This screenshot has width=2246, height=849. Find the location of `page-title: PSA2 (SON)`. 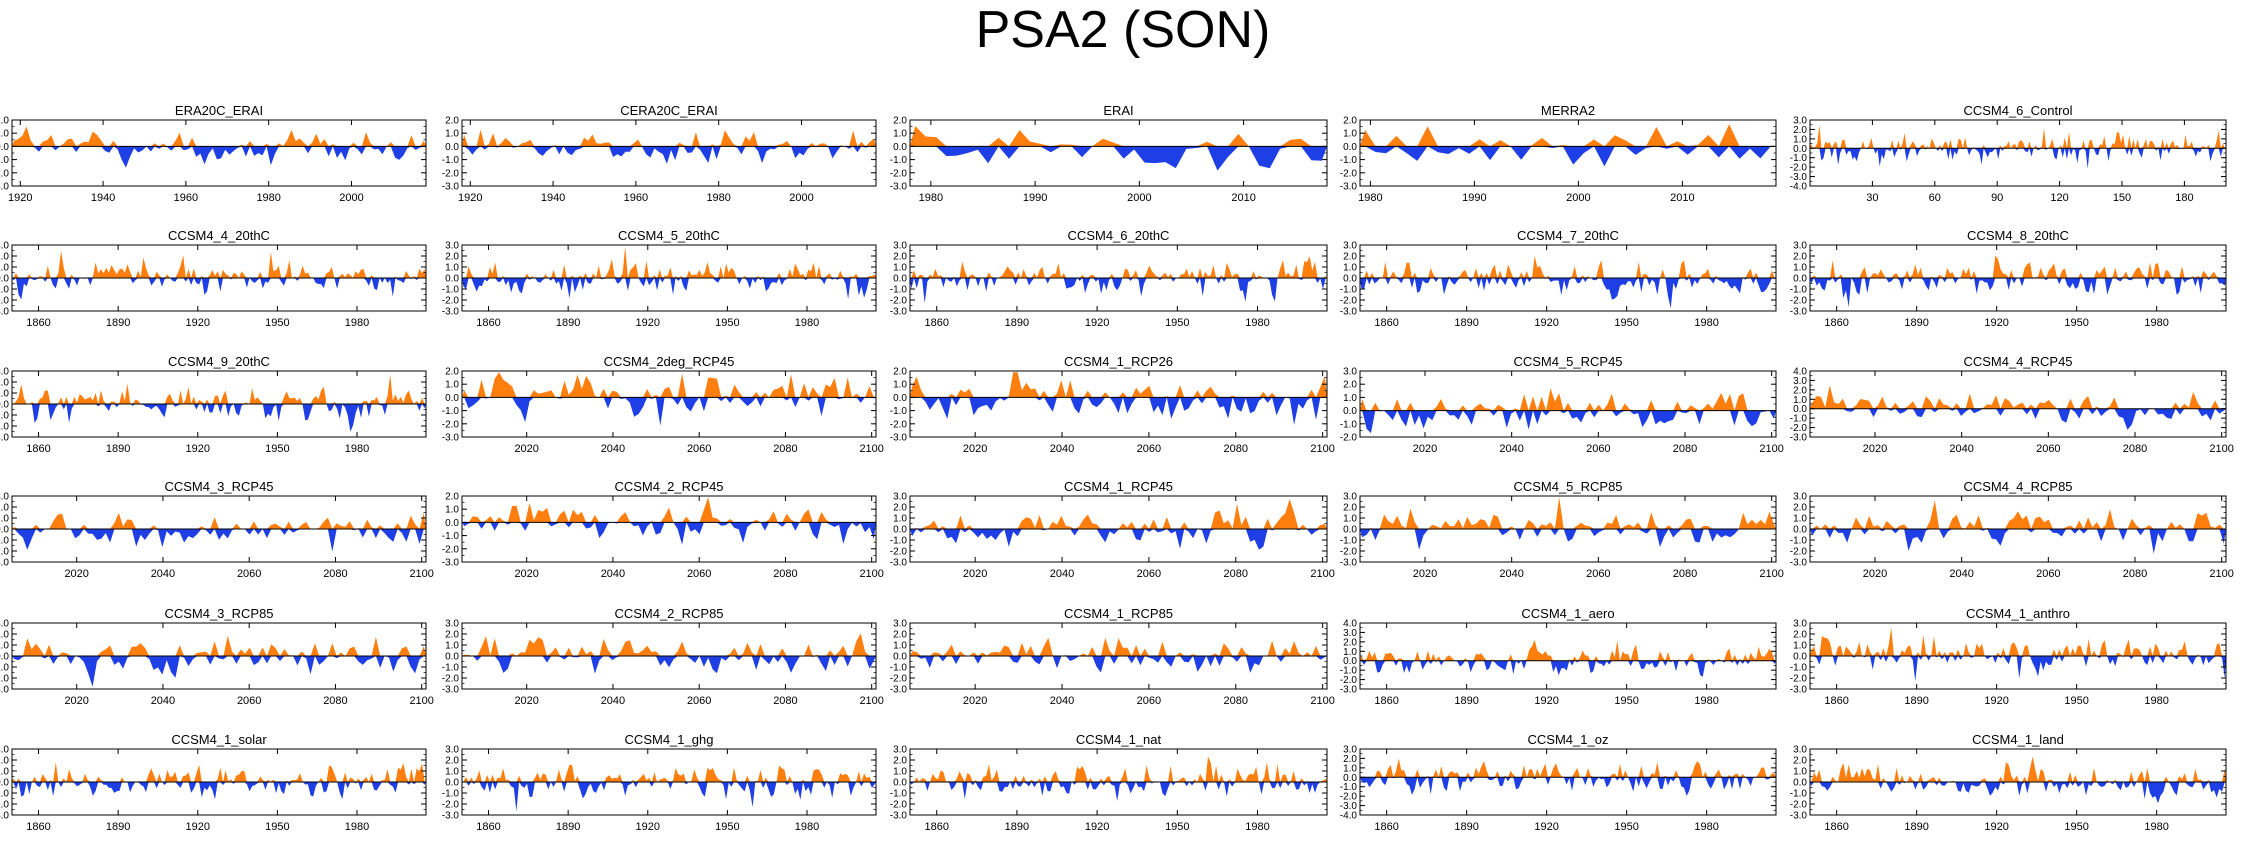

page-title: PSA2 (SON) is located at coordinates (1123, 30).